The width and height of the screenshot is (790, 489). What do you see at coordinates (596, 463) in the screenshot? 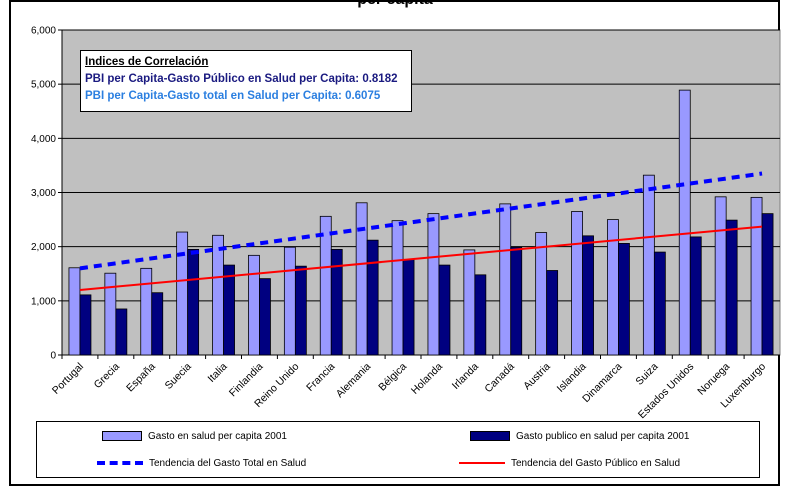
I see `legend-label-public-trend: Tendencia del Gasto Público en Salud` at bounding box center [596, 463].